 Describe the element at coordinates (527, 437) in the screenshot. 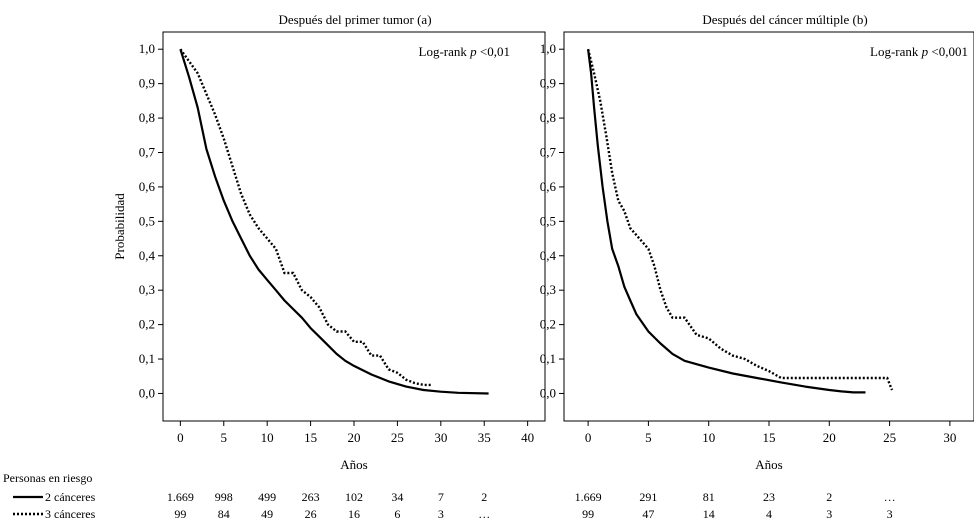

I see `x-tick-label: 40` at that location.